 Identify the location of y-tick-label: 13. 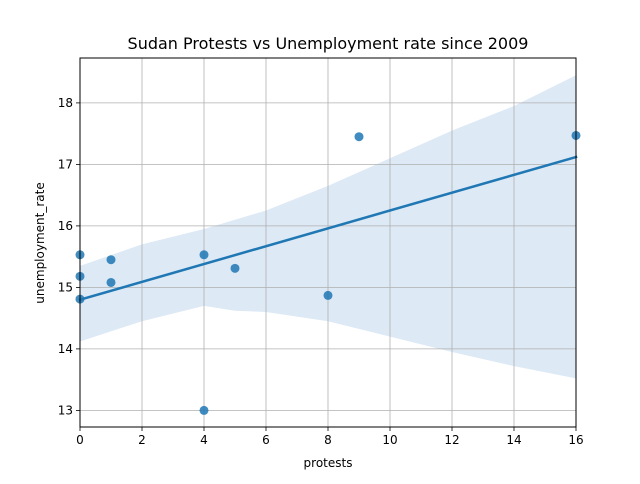
(65, 410).